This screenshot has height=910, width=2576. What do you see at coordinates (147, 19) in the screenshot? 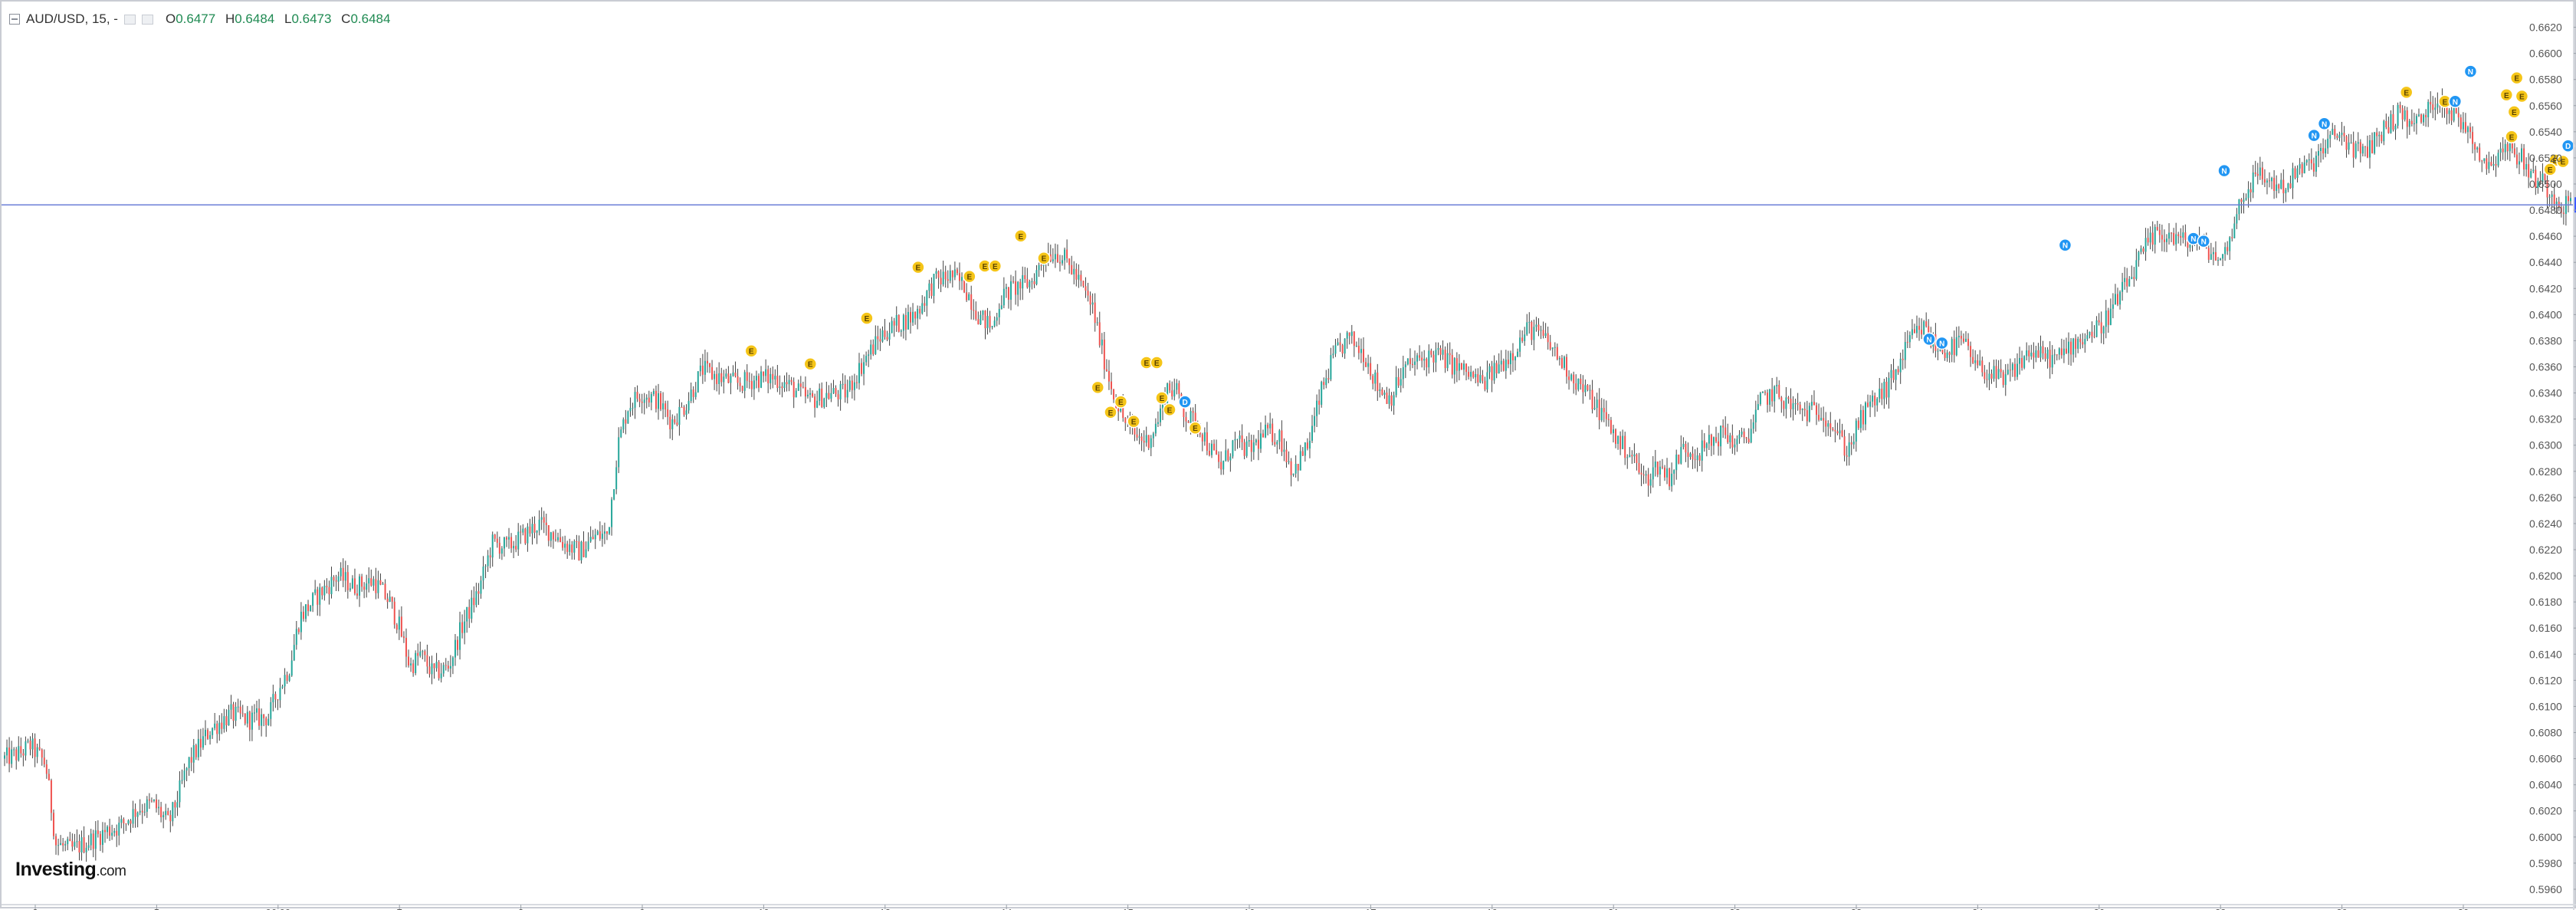
I see `settings-toggle-icon` at bounding box center [147, 19].